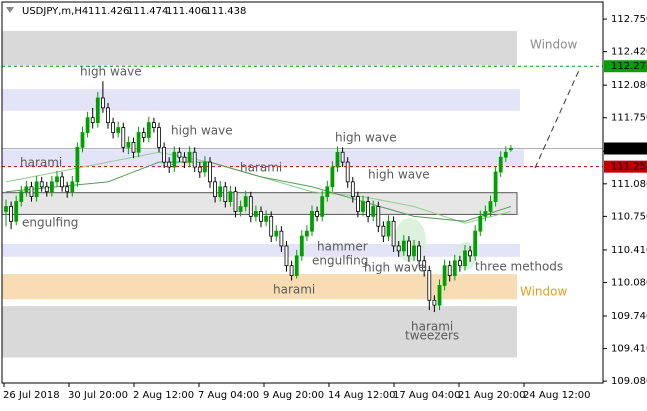  Describe the element at coordinates (629, 282) in the screenshot. I see `y-tick-label: 110.080` at that location.